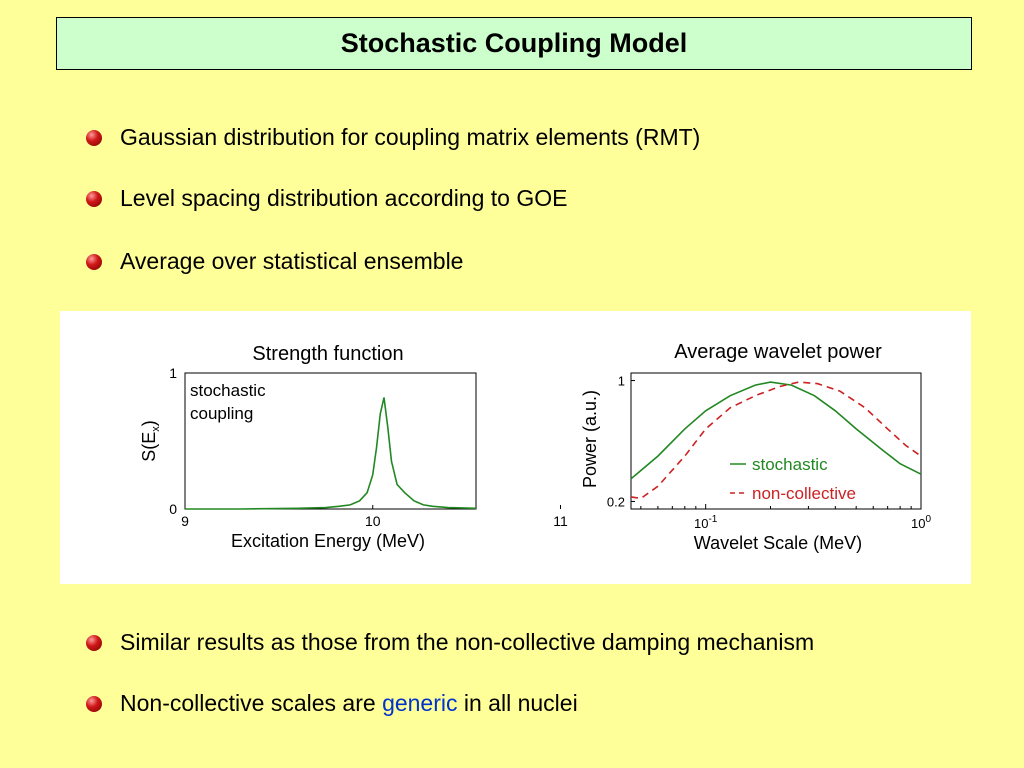 This screenshot has width=1024, height=768. I want to click on chart2-series-line-stochastic, so click(776, 430).